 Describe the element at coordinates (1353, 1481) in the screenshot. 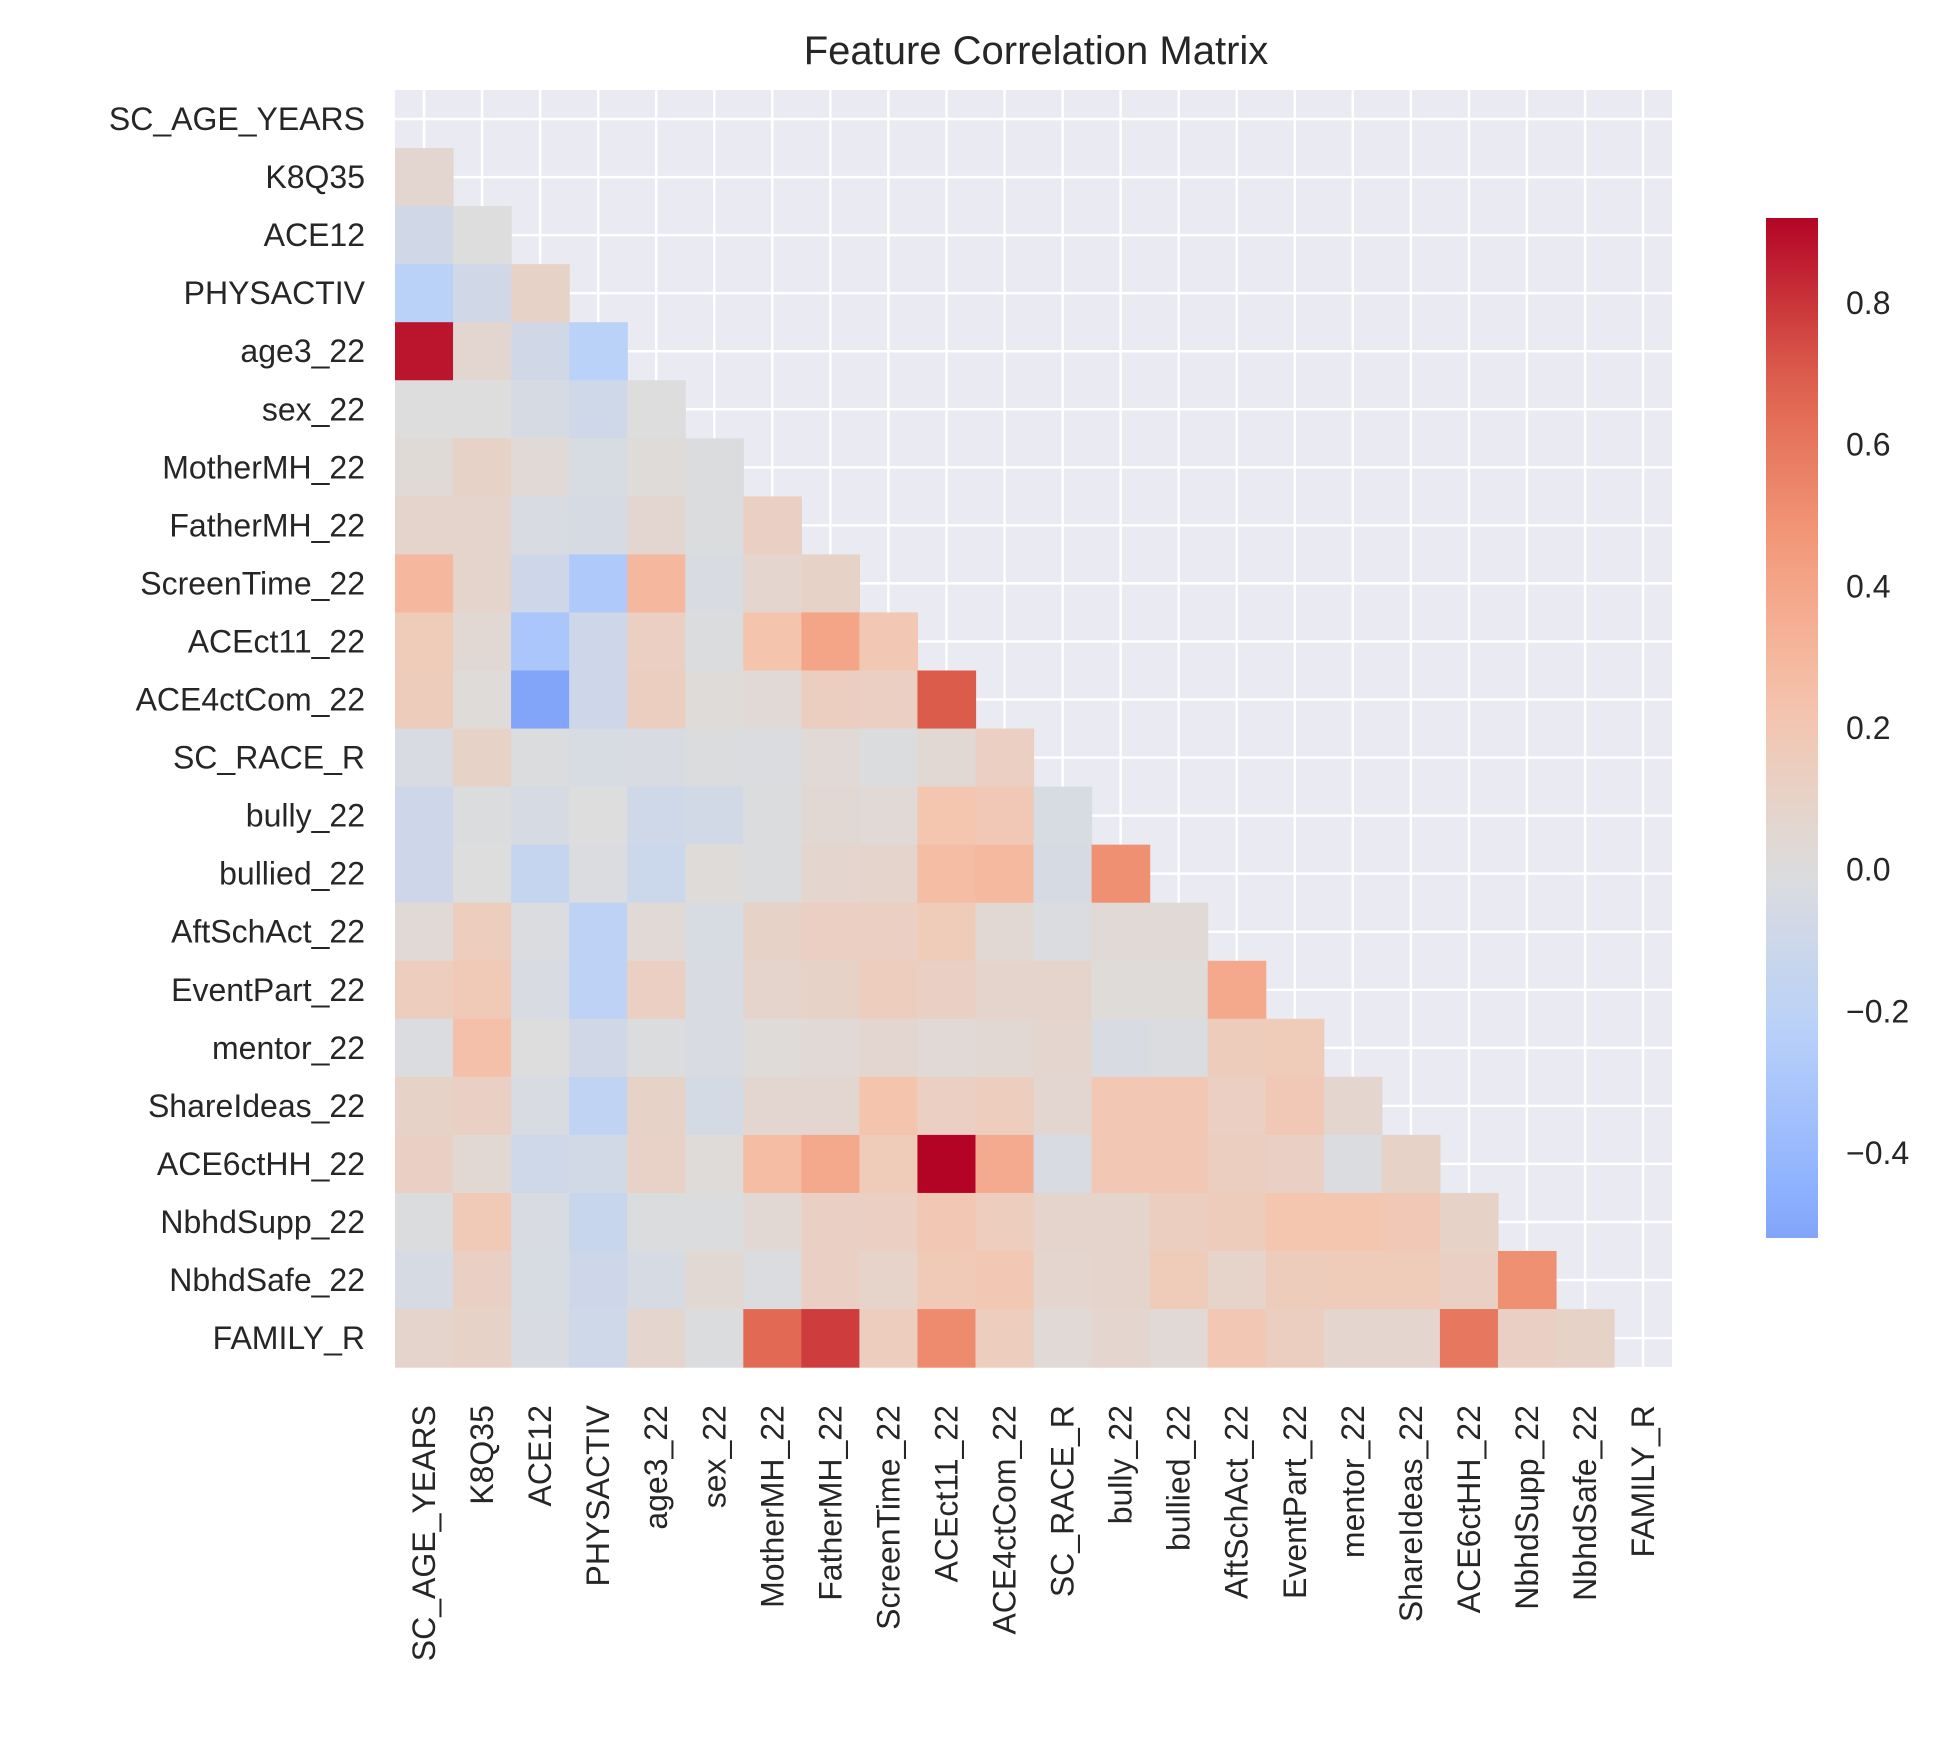

I see `x-tick-label-mentor_22: mentor_22` at that location.